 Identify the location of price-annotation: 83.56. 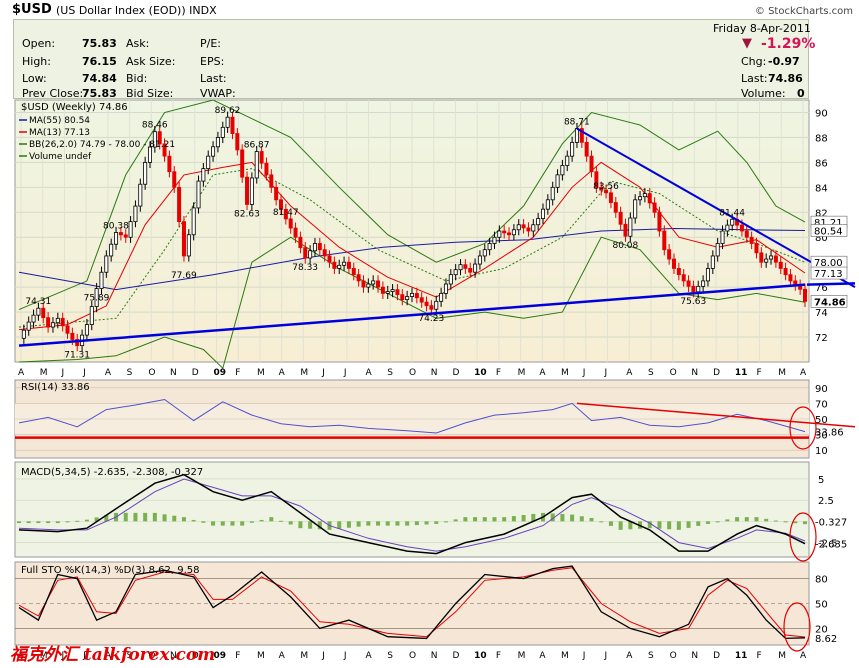
(606, 187).